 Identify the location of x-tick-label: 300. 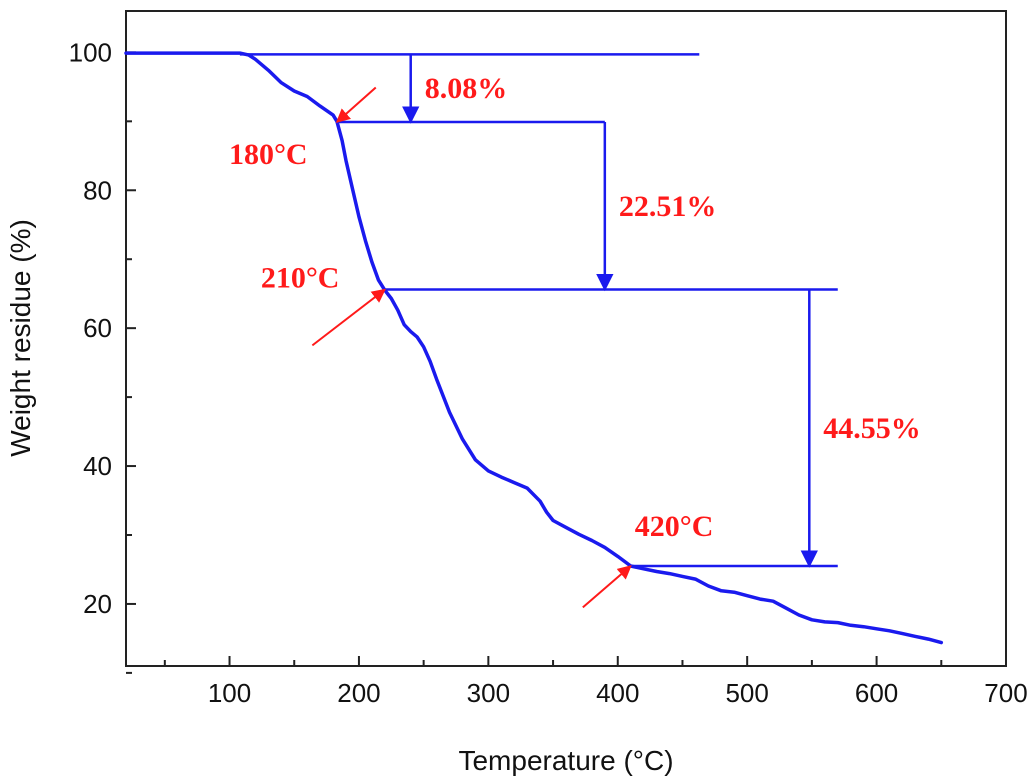
(488, 693).